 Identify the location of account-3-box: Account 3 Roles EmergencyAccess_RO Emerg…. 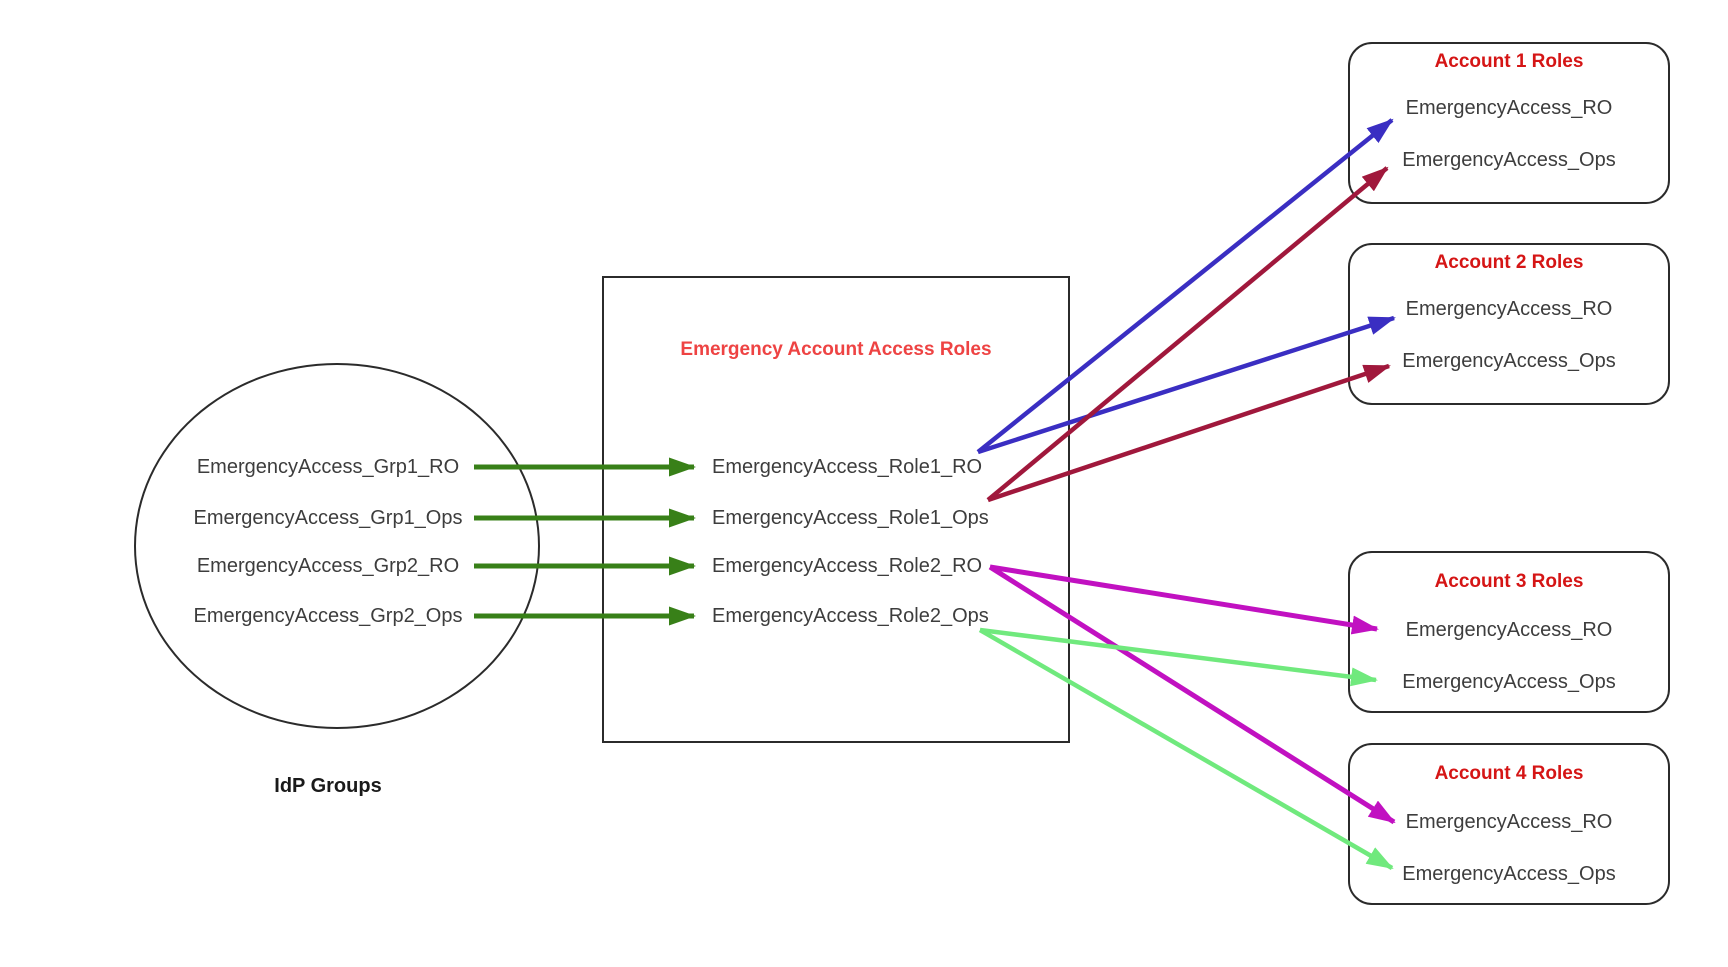
(1509, 632).